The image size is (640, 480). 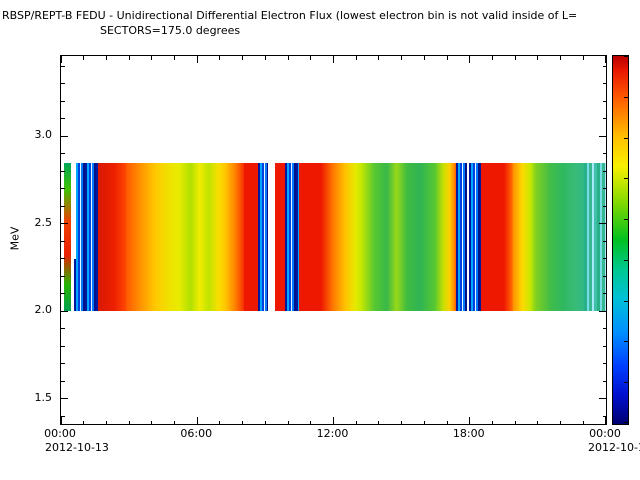 What do you see at coordinates (60, 433) in the screenshot?
I see `x-tick-label: 00:00` at bounding box center [60, 433].